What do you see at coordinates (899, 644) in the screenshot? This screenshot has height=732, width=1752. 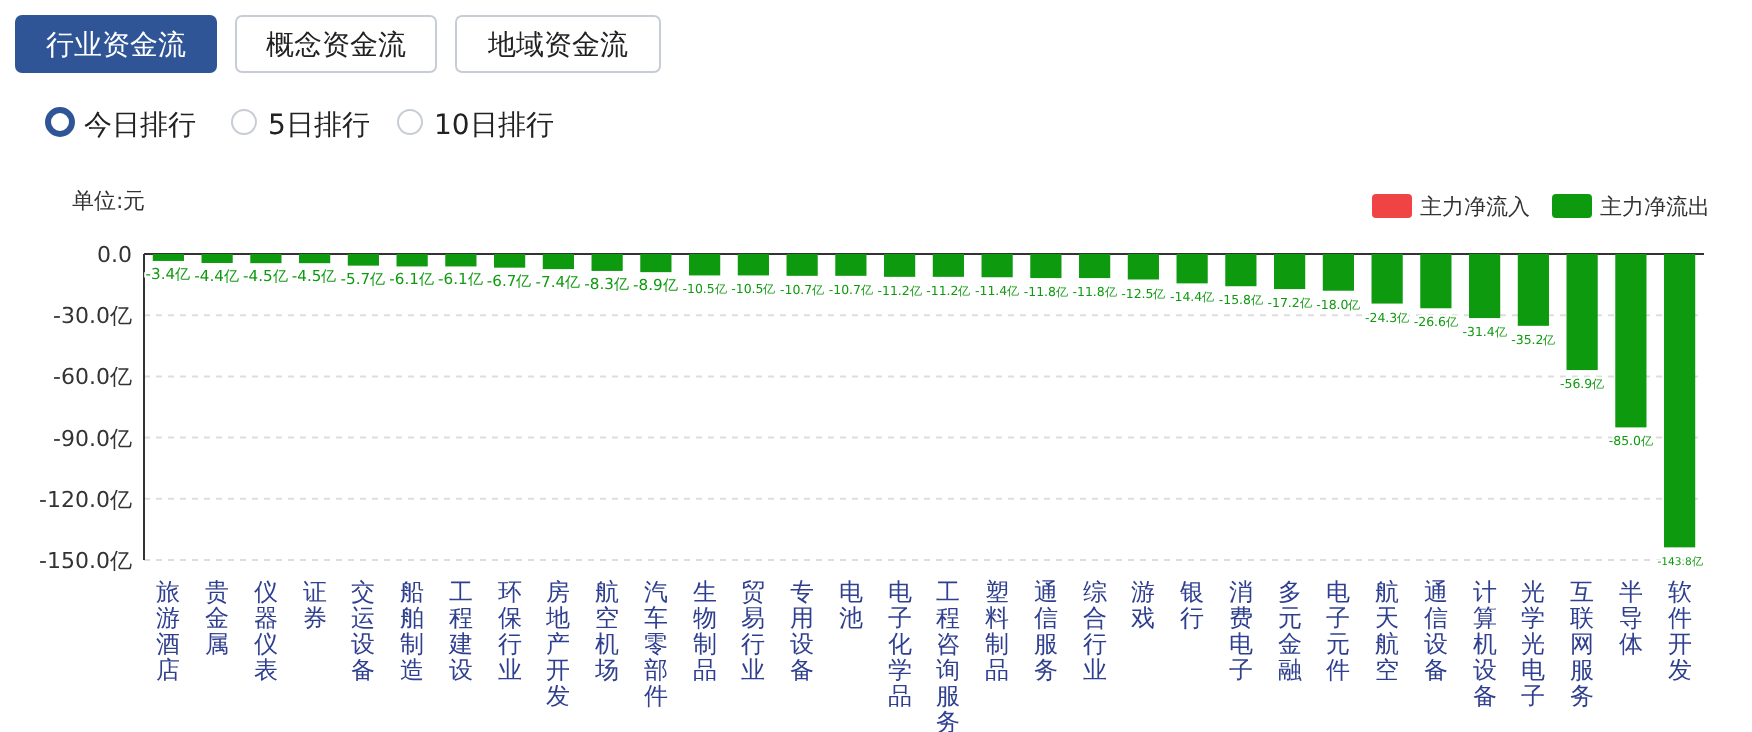 I see `x-tick-label: 电子化学品` at bounding box center [899, 644].